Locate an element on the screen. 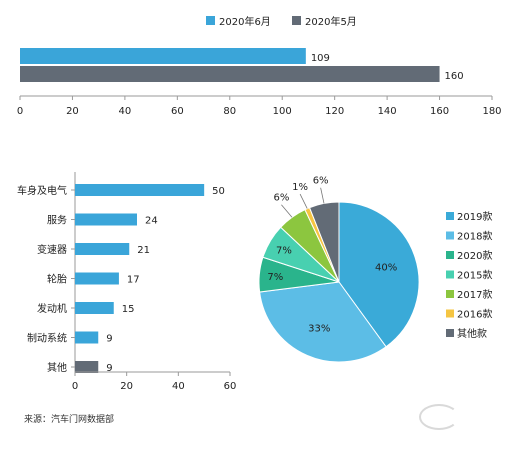  category-label: 变速器 is located at coordinates (52, 249).